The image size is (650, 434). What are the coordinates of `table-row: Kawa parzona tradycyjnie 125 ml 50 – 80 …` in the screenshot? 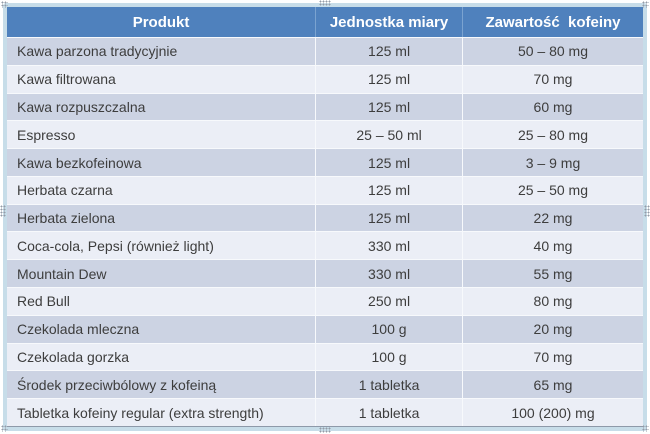 It's located at (325, 51).